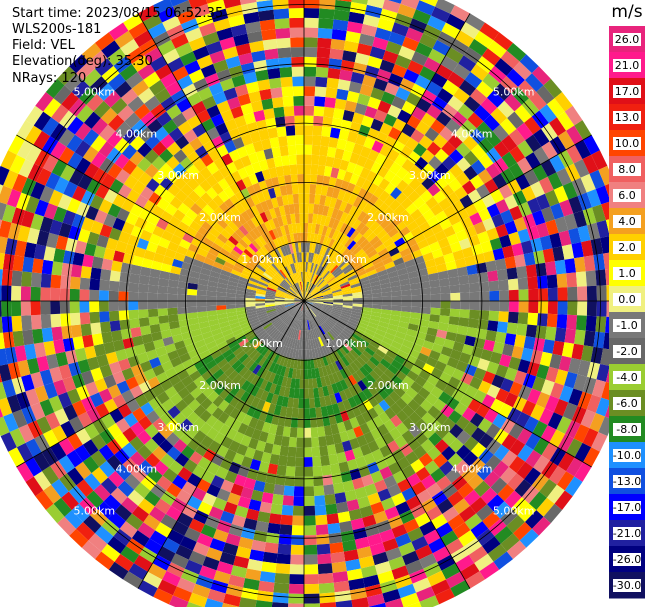 This screenshot has height=607, width=647. I want to click on colorbar-tick-label: 2.0, so click(627, 247).